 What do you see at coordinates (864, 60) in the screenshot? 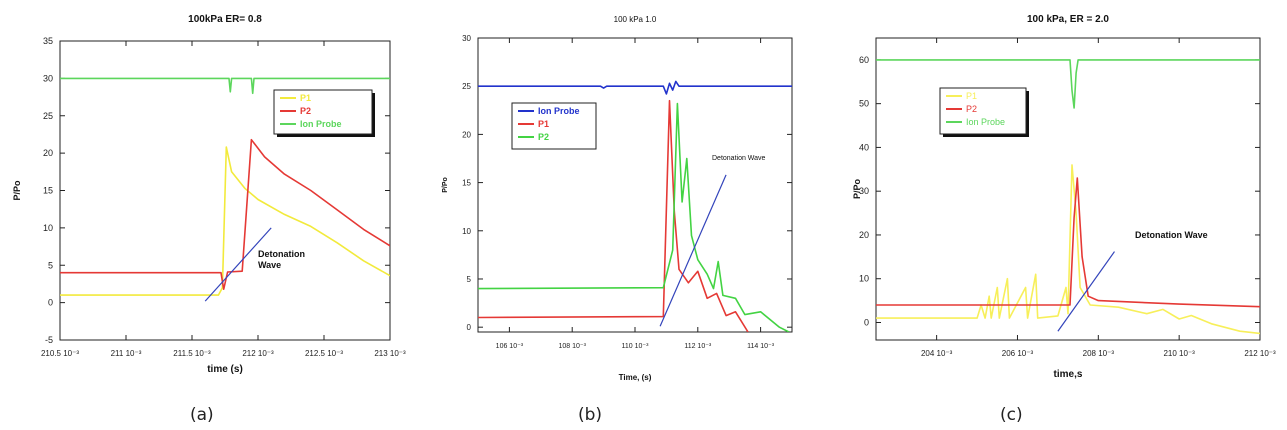
I see `y-tick-label: 60` at bounding box center [864, 60].